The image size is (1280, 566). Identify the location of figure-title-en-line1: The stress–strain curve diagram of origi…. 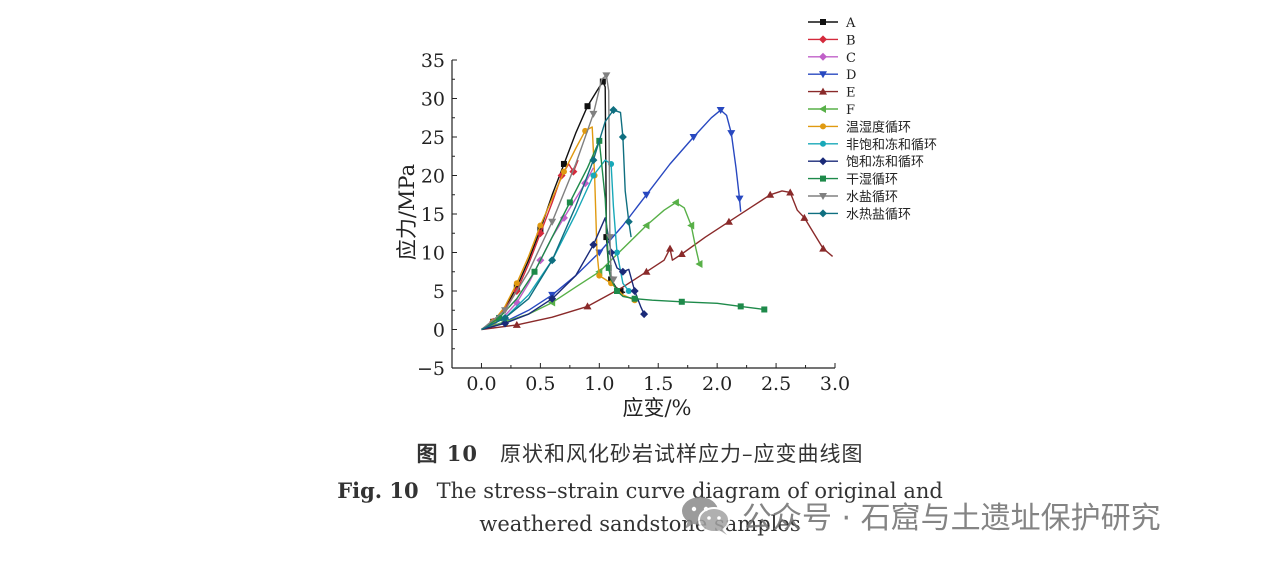
(689, 491).